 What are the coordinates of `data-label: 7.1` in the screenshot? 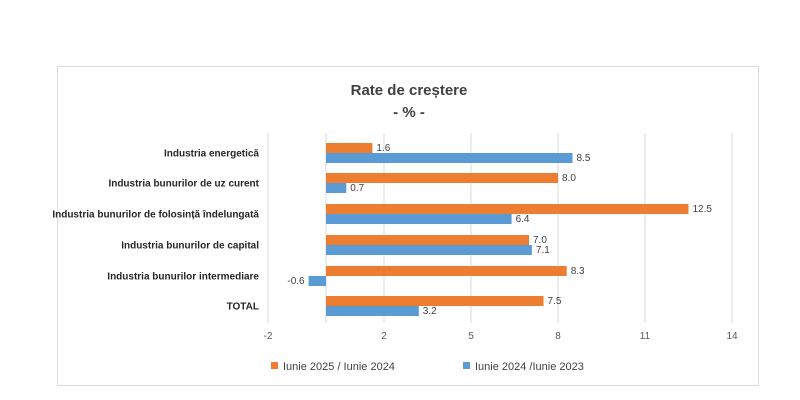 It's located at (543, 250).